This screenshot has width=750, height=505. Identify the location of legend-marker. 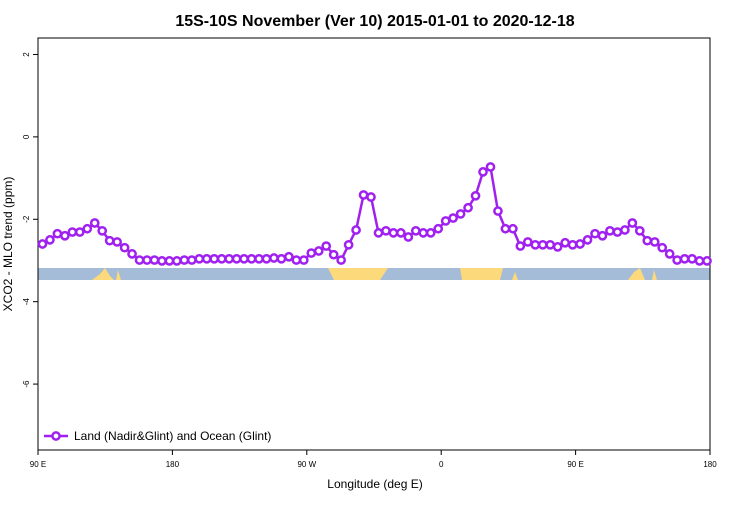
(56, 436).